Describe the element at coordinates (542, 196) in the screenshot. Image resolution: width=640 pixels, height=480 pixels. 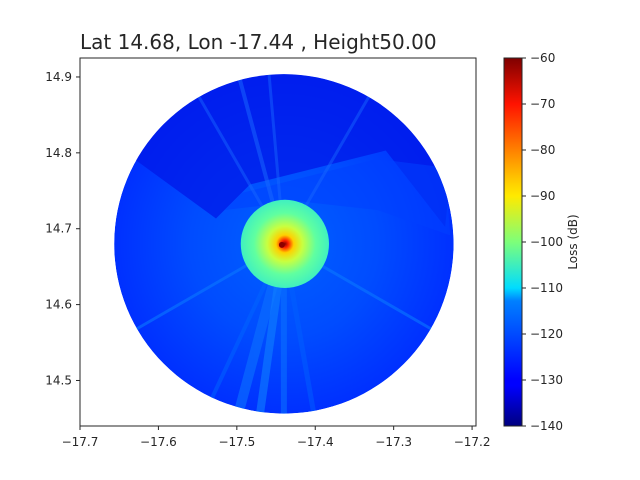
I see `colorbar-tick-label: −90` at that location.